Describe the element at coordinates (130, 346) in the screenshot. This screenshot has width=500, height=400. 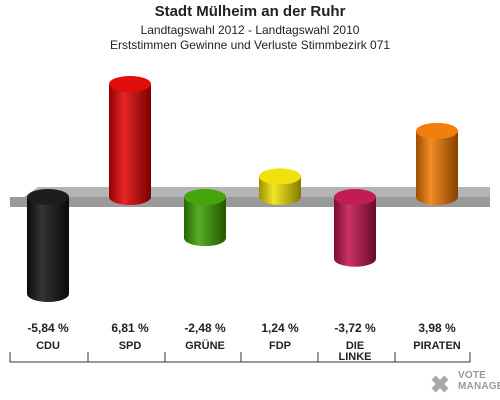
I see `category-label: SPD` at that location.